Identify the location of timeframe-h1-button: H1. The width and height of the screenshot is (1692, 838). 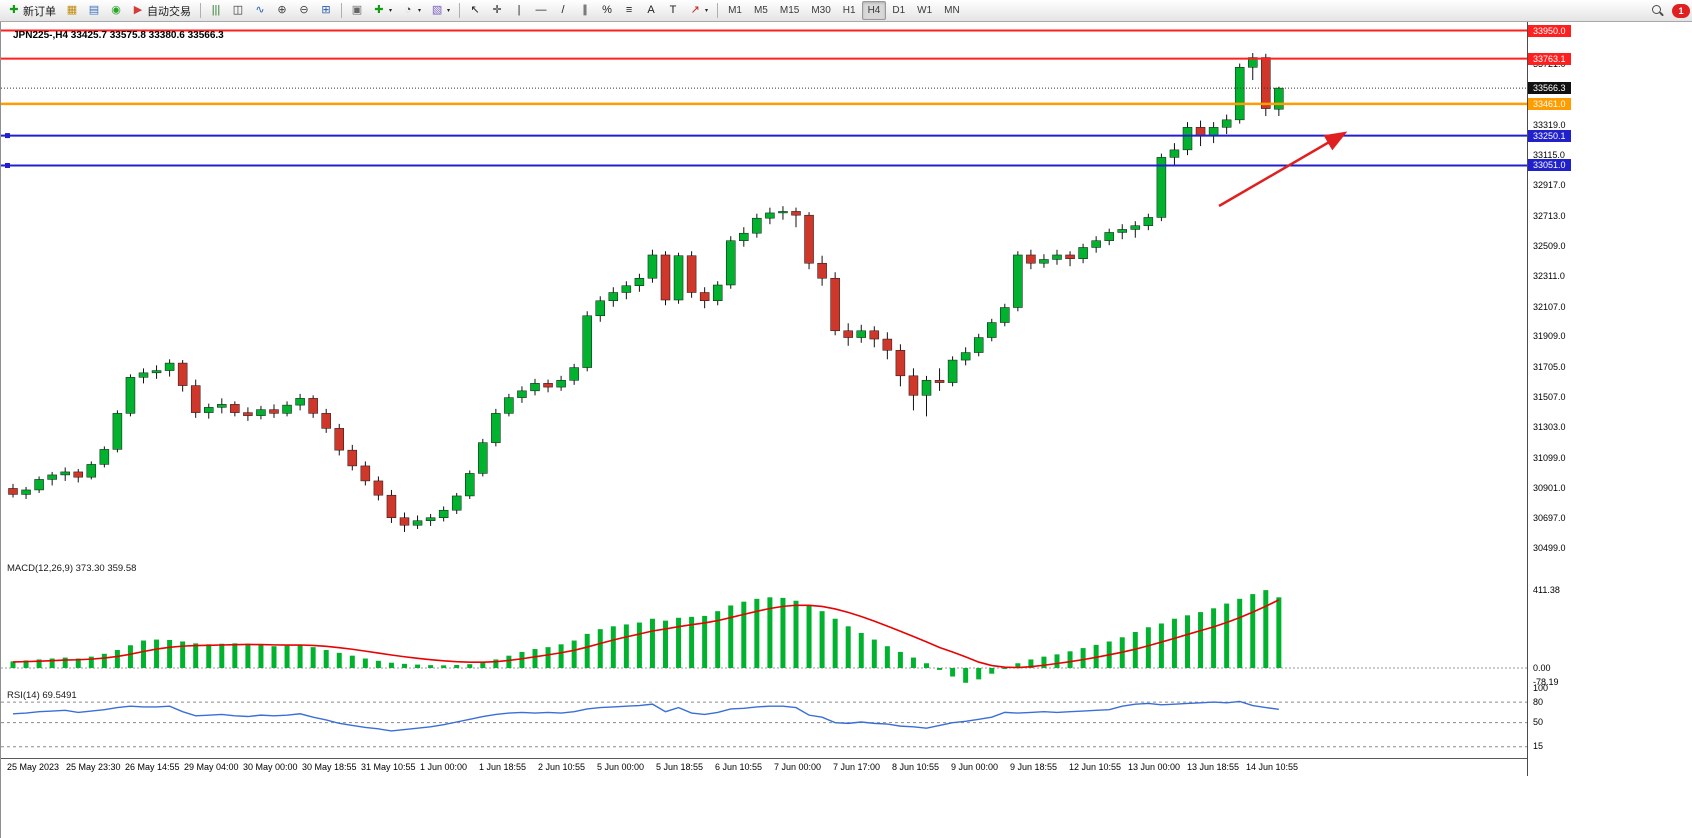
(849, 10).